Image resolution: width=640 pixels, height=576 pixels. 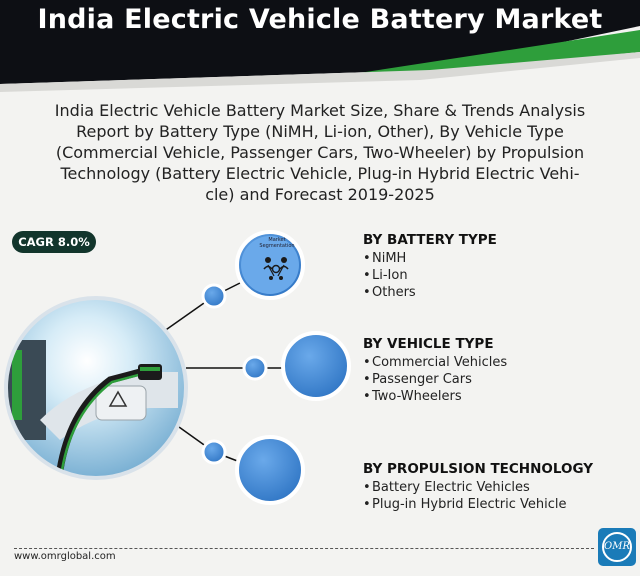 What do you see at coordinates (270, 470) in the screenshot?
I see `segment-circle-propulsion` at bounding box center [270, 470].